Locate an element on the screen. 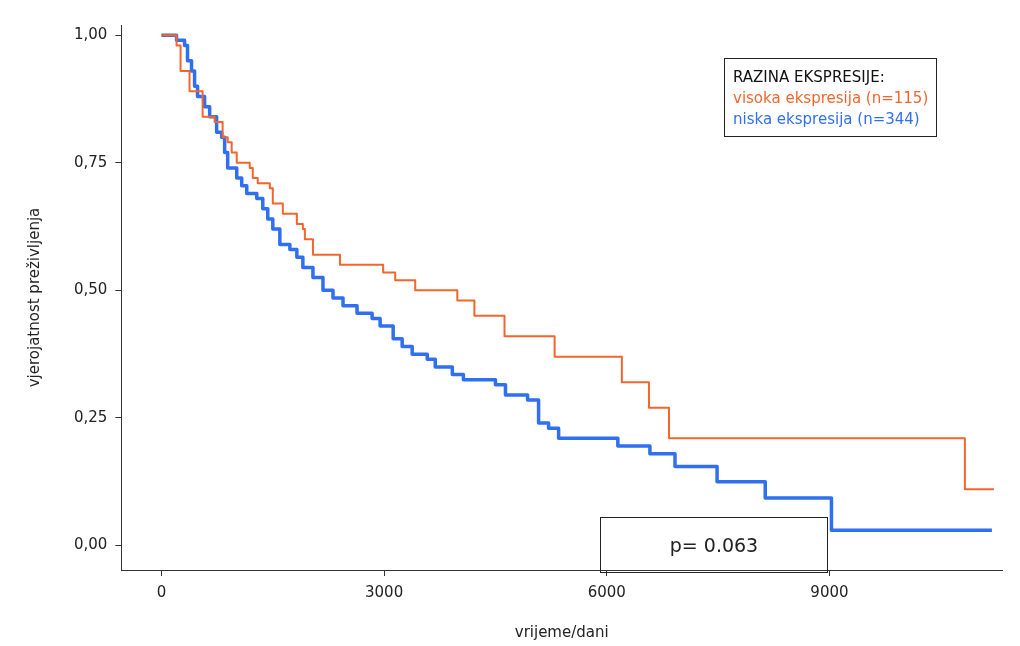 The width and height of the screenshot is (1020, 646). annotation: p= 0.063 is located at coordinates (714, 545).